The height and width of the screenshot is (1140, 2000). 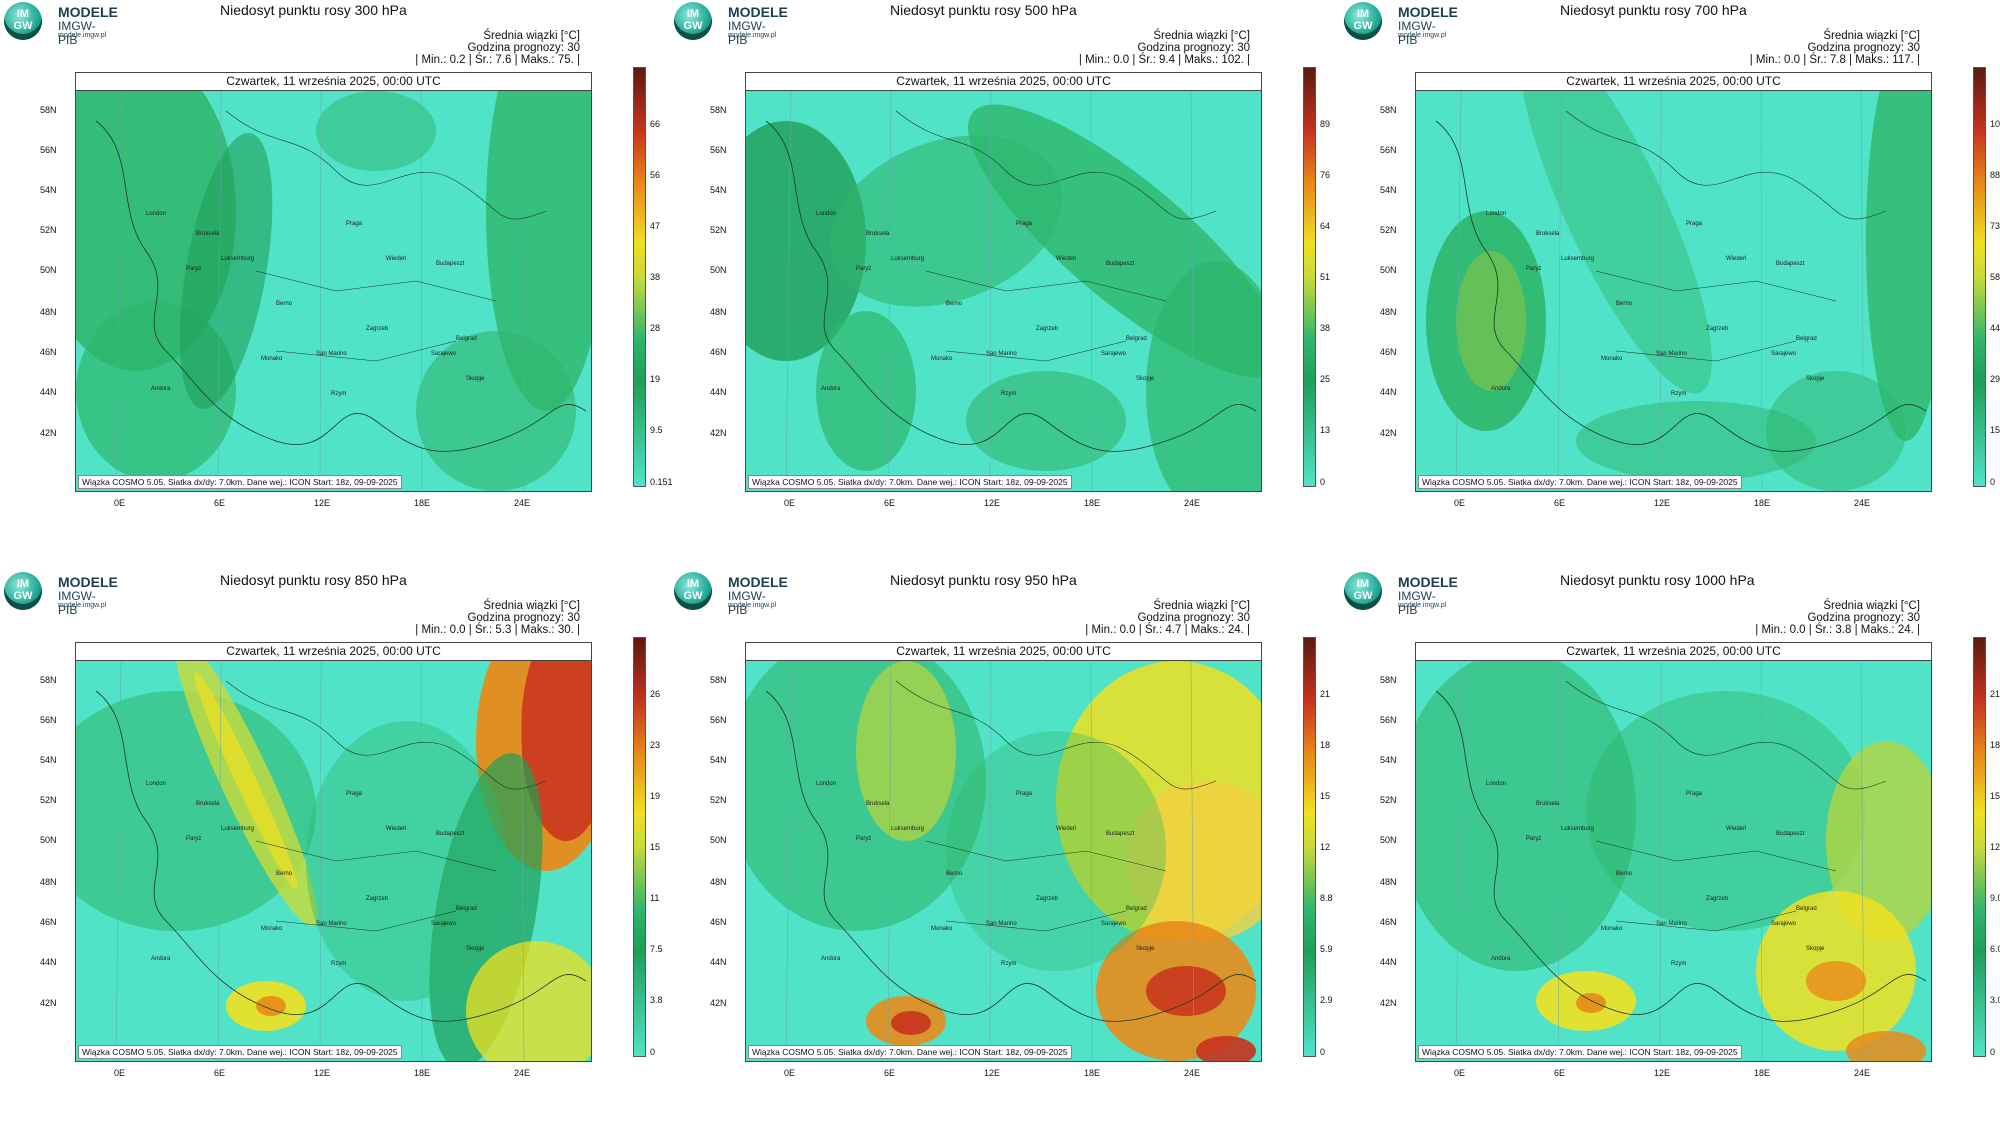 What do you see at coordinates (1325, 277) in the screenshot?
I see `colorbar-tick-label: 51` at bounding box center [1325, 277].